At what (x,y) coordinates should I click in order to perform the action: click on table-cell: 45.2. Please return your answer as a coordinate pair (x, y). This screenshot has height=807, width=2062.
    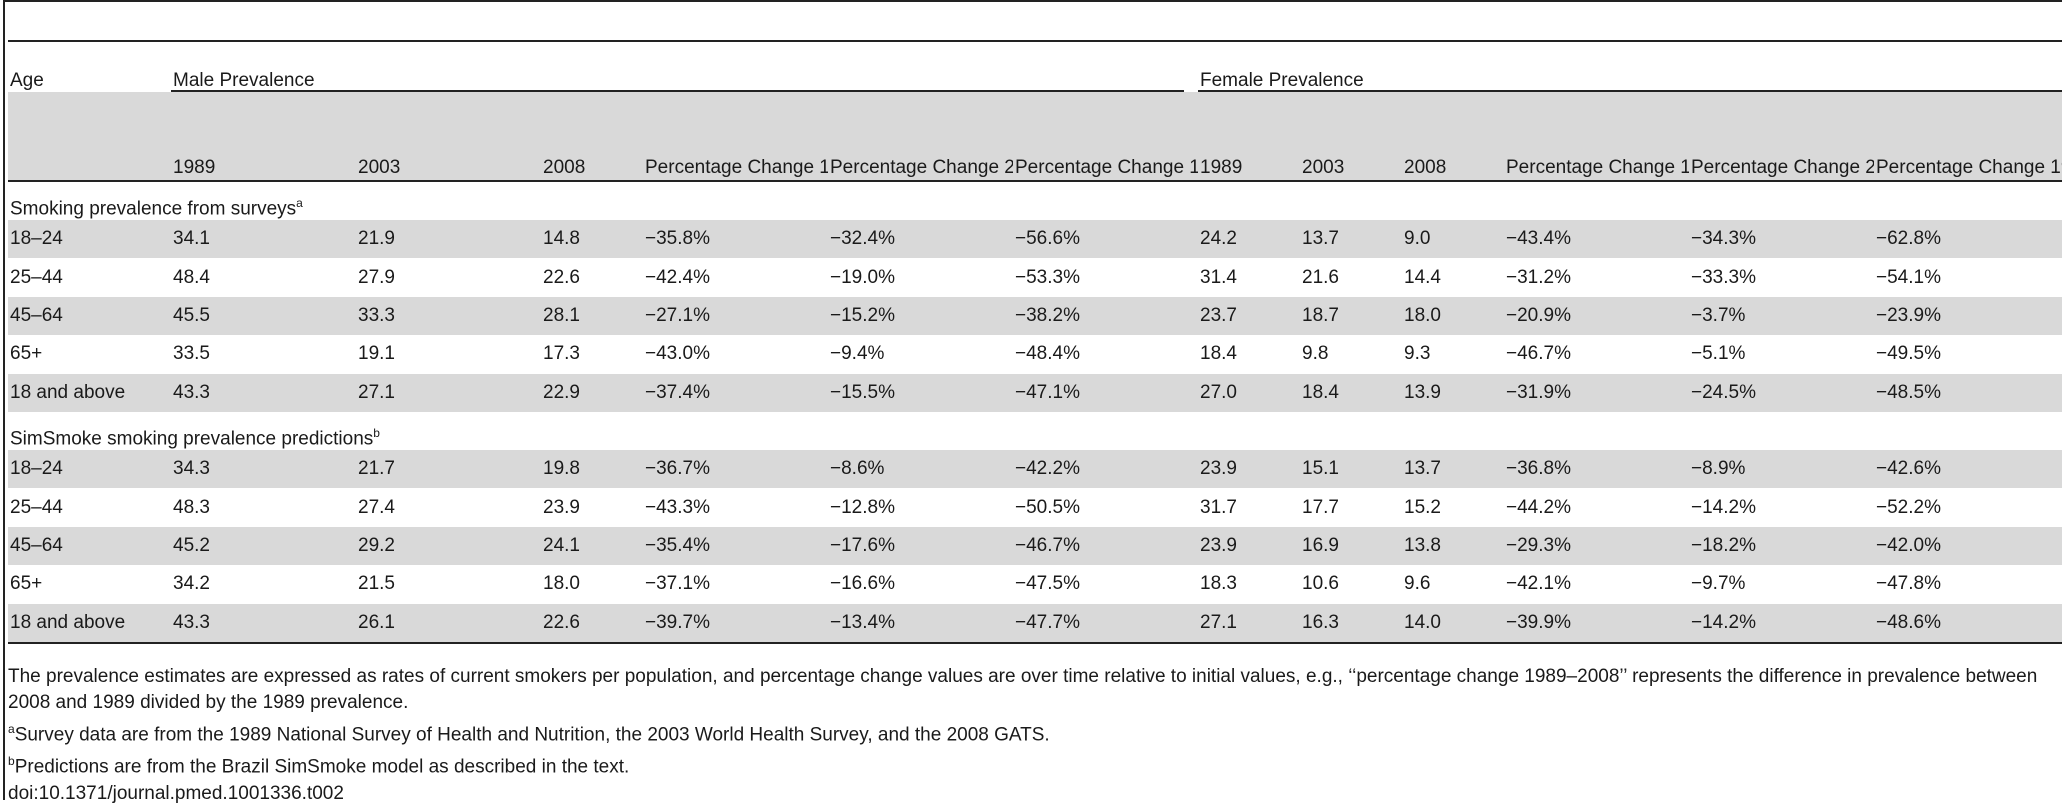
    Looking at the image, I should click on (263, 546).